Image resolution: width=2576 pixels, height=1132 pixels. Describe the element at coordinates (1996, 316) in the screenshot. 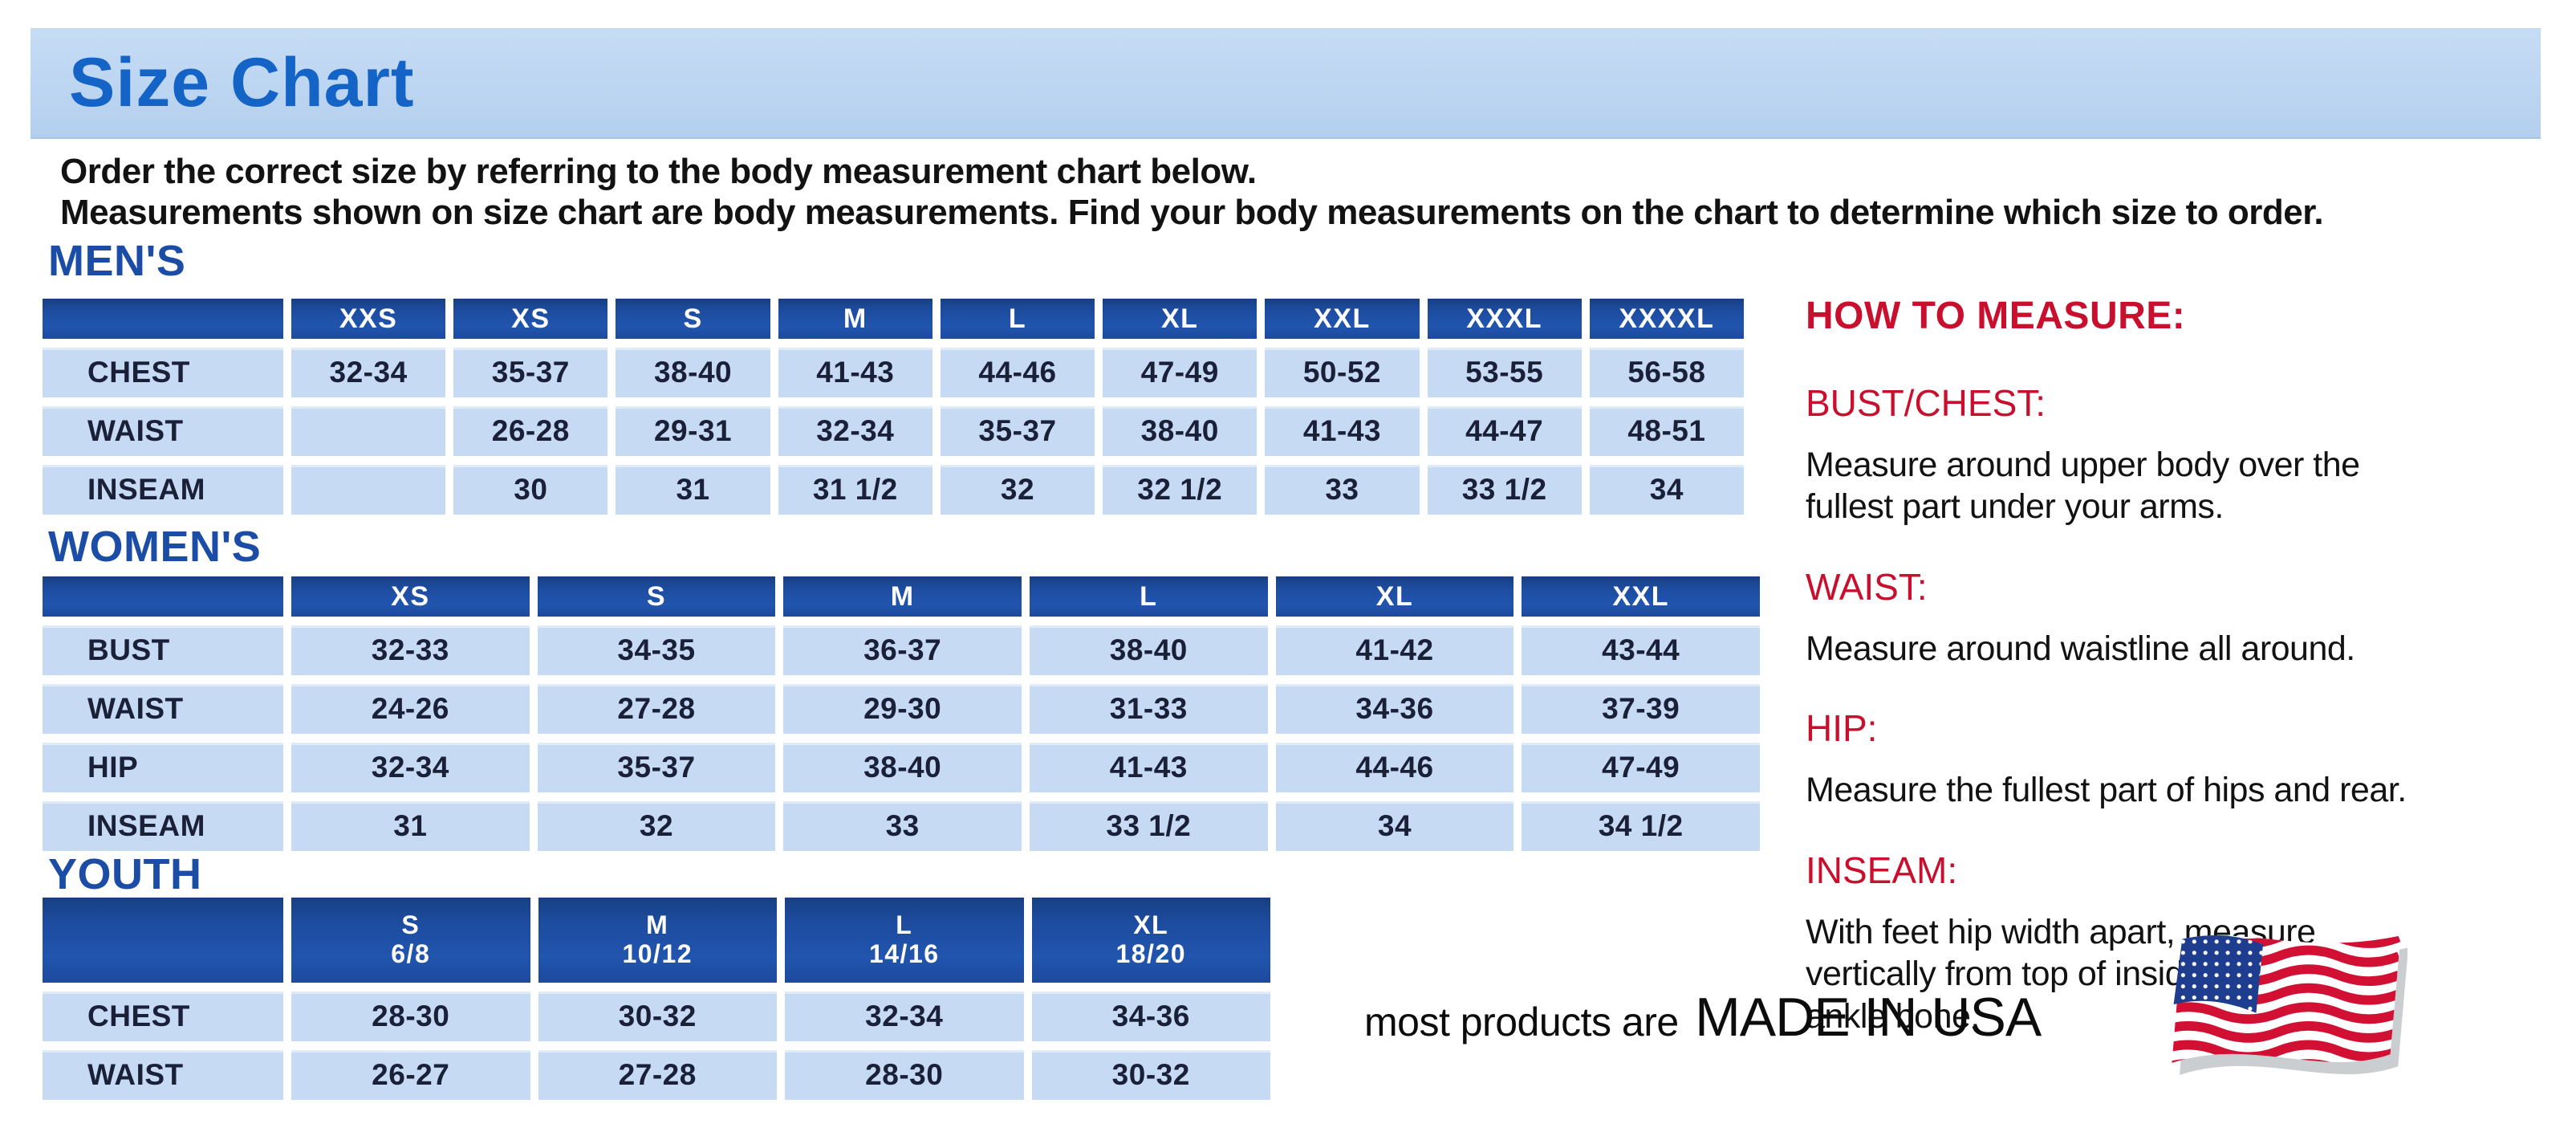

I see `how-to-measure-heading: HOW TO MEASURE:` at that location.